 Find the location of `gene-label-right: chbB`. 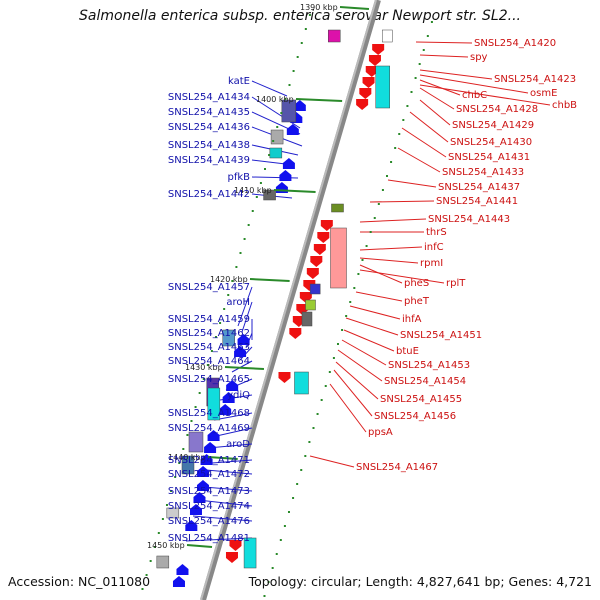

gene-label-right: chbB is located at coordinates (564, 105).